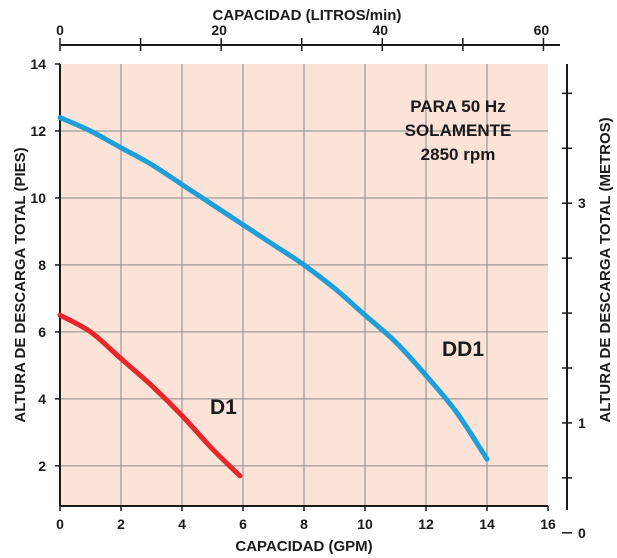 The width and height of the screenshot is (617, 558). I want to click on series-label-dd1: DD1, so click(463, 349).